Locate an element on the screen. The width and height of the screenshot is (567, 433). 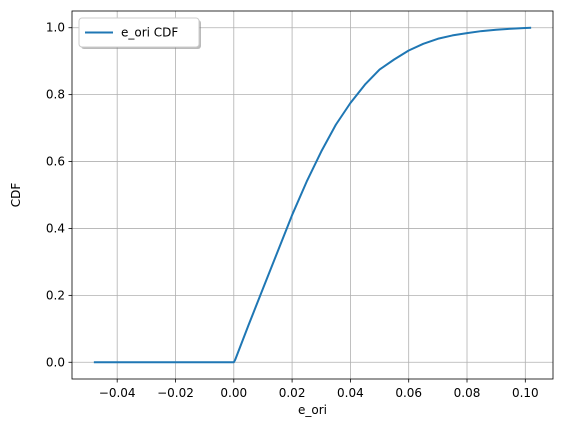
legend-box is located at coordinates (139, 32).